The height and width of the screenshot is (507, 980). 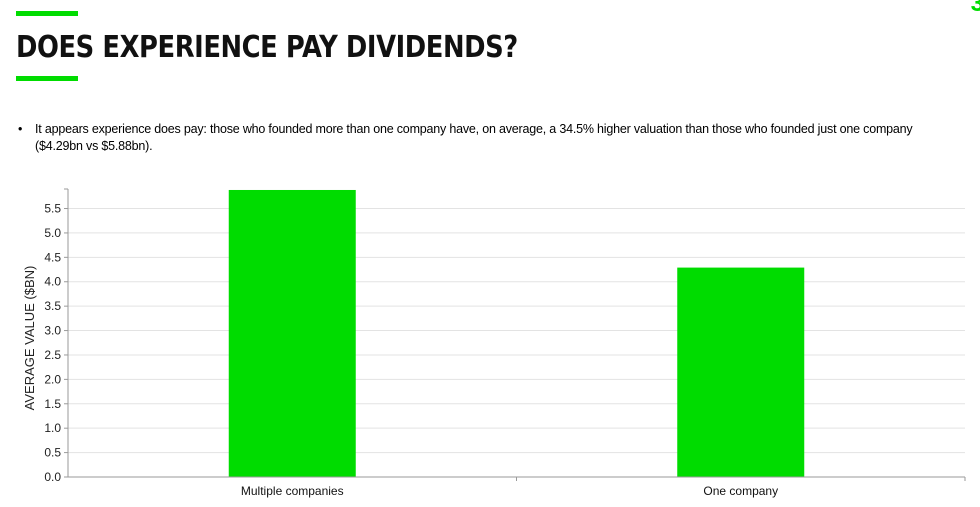 I want to click on x-category-label: One company, so click(x=740, y=491).